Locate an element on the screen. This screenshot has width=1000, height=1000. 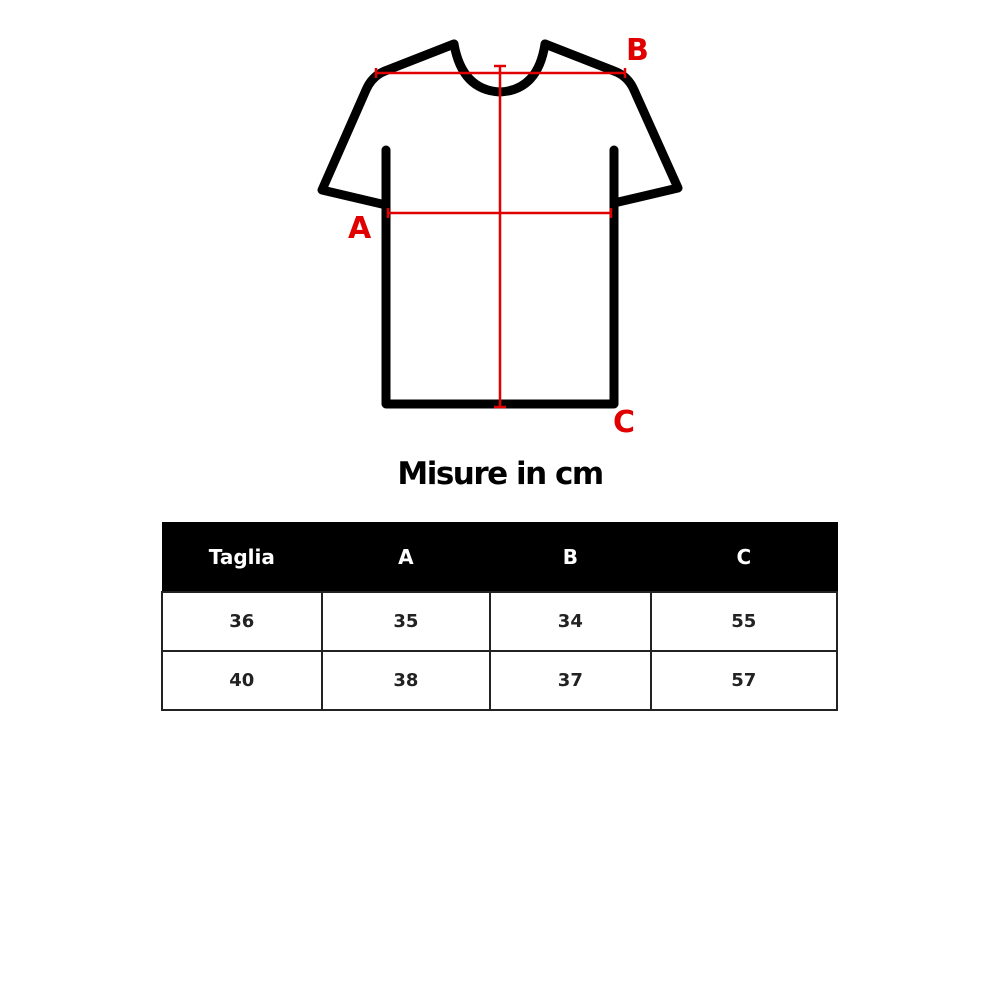
cell-size: 36 is located at coordinates (242, 621).